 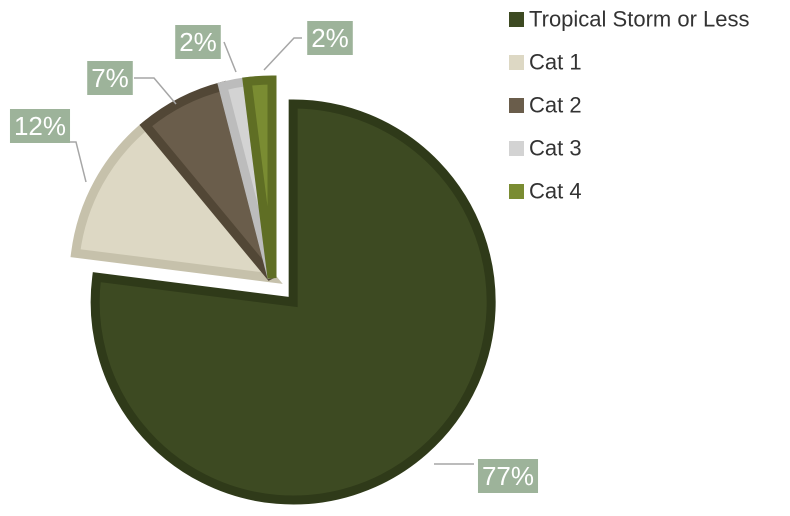 What do you see at coordinates (555, 105) in the screenshot?
I see `legend-label: Cat 2` at bounding box center [555, 105].